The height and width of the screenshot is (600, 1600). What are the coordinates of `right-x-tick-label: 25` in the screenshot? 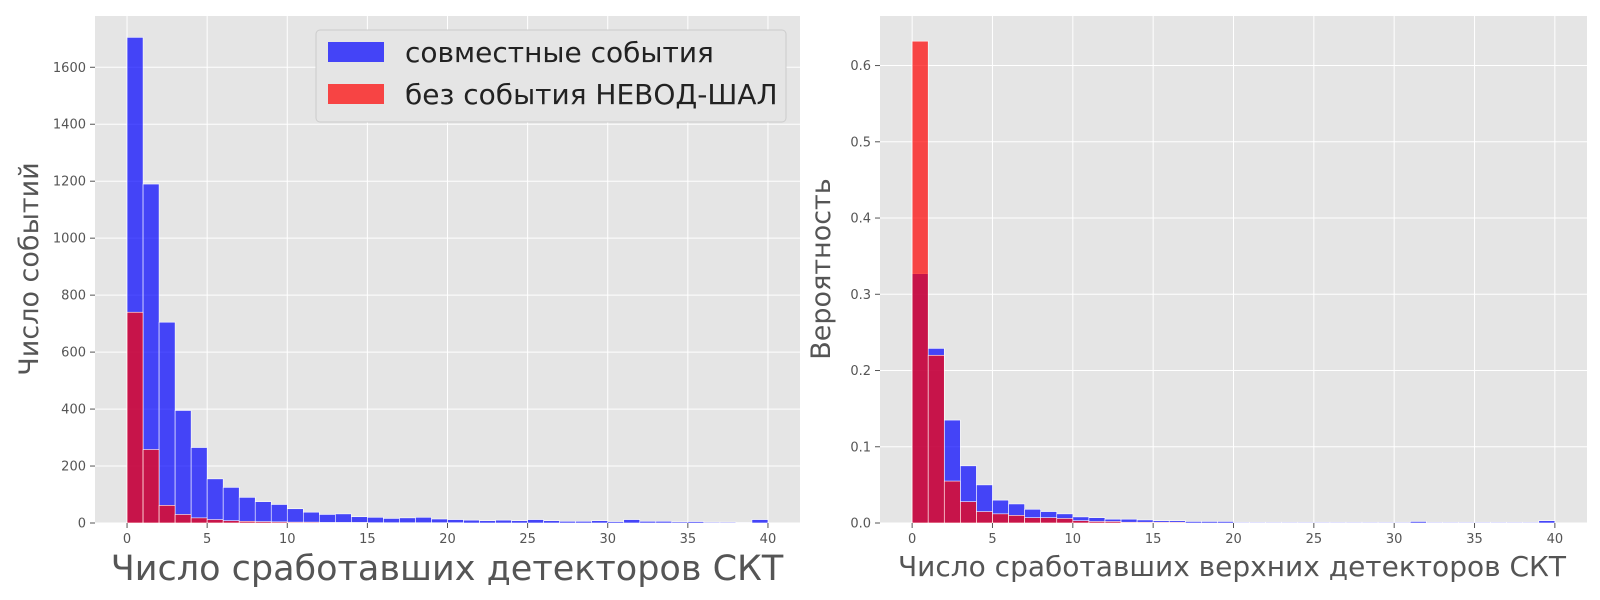 It's located at (1314, 539).